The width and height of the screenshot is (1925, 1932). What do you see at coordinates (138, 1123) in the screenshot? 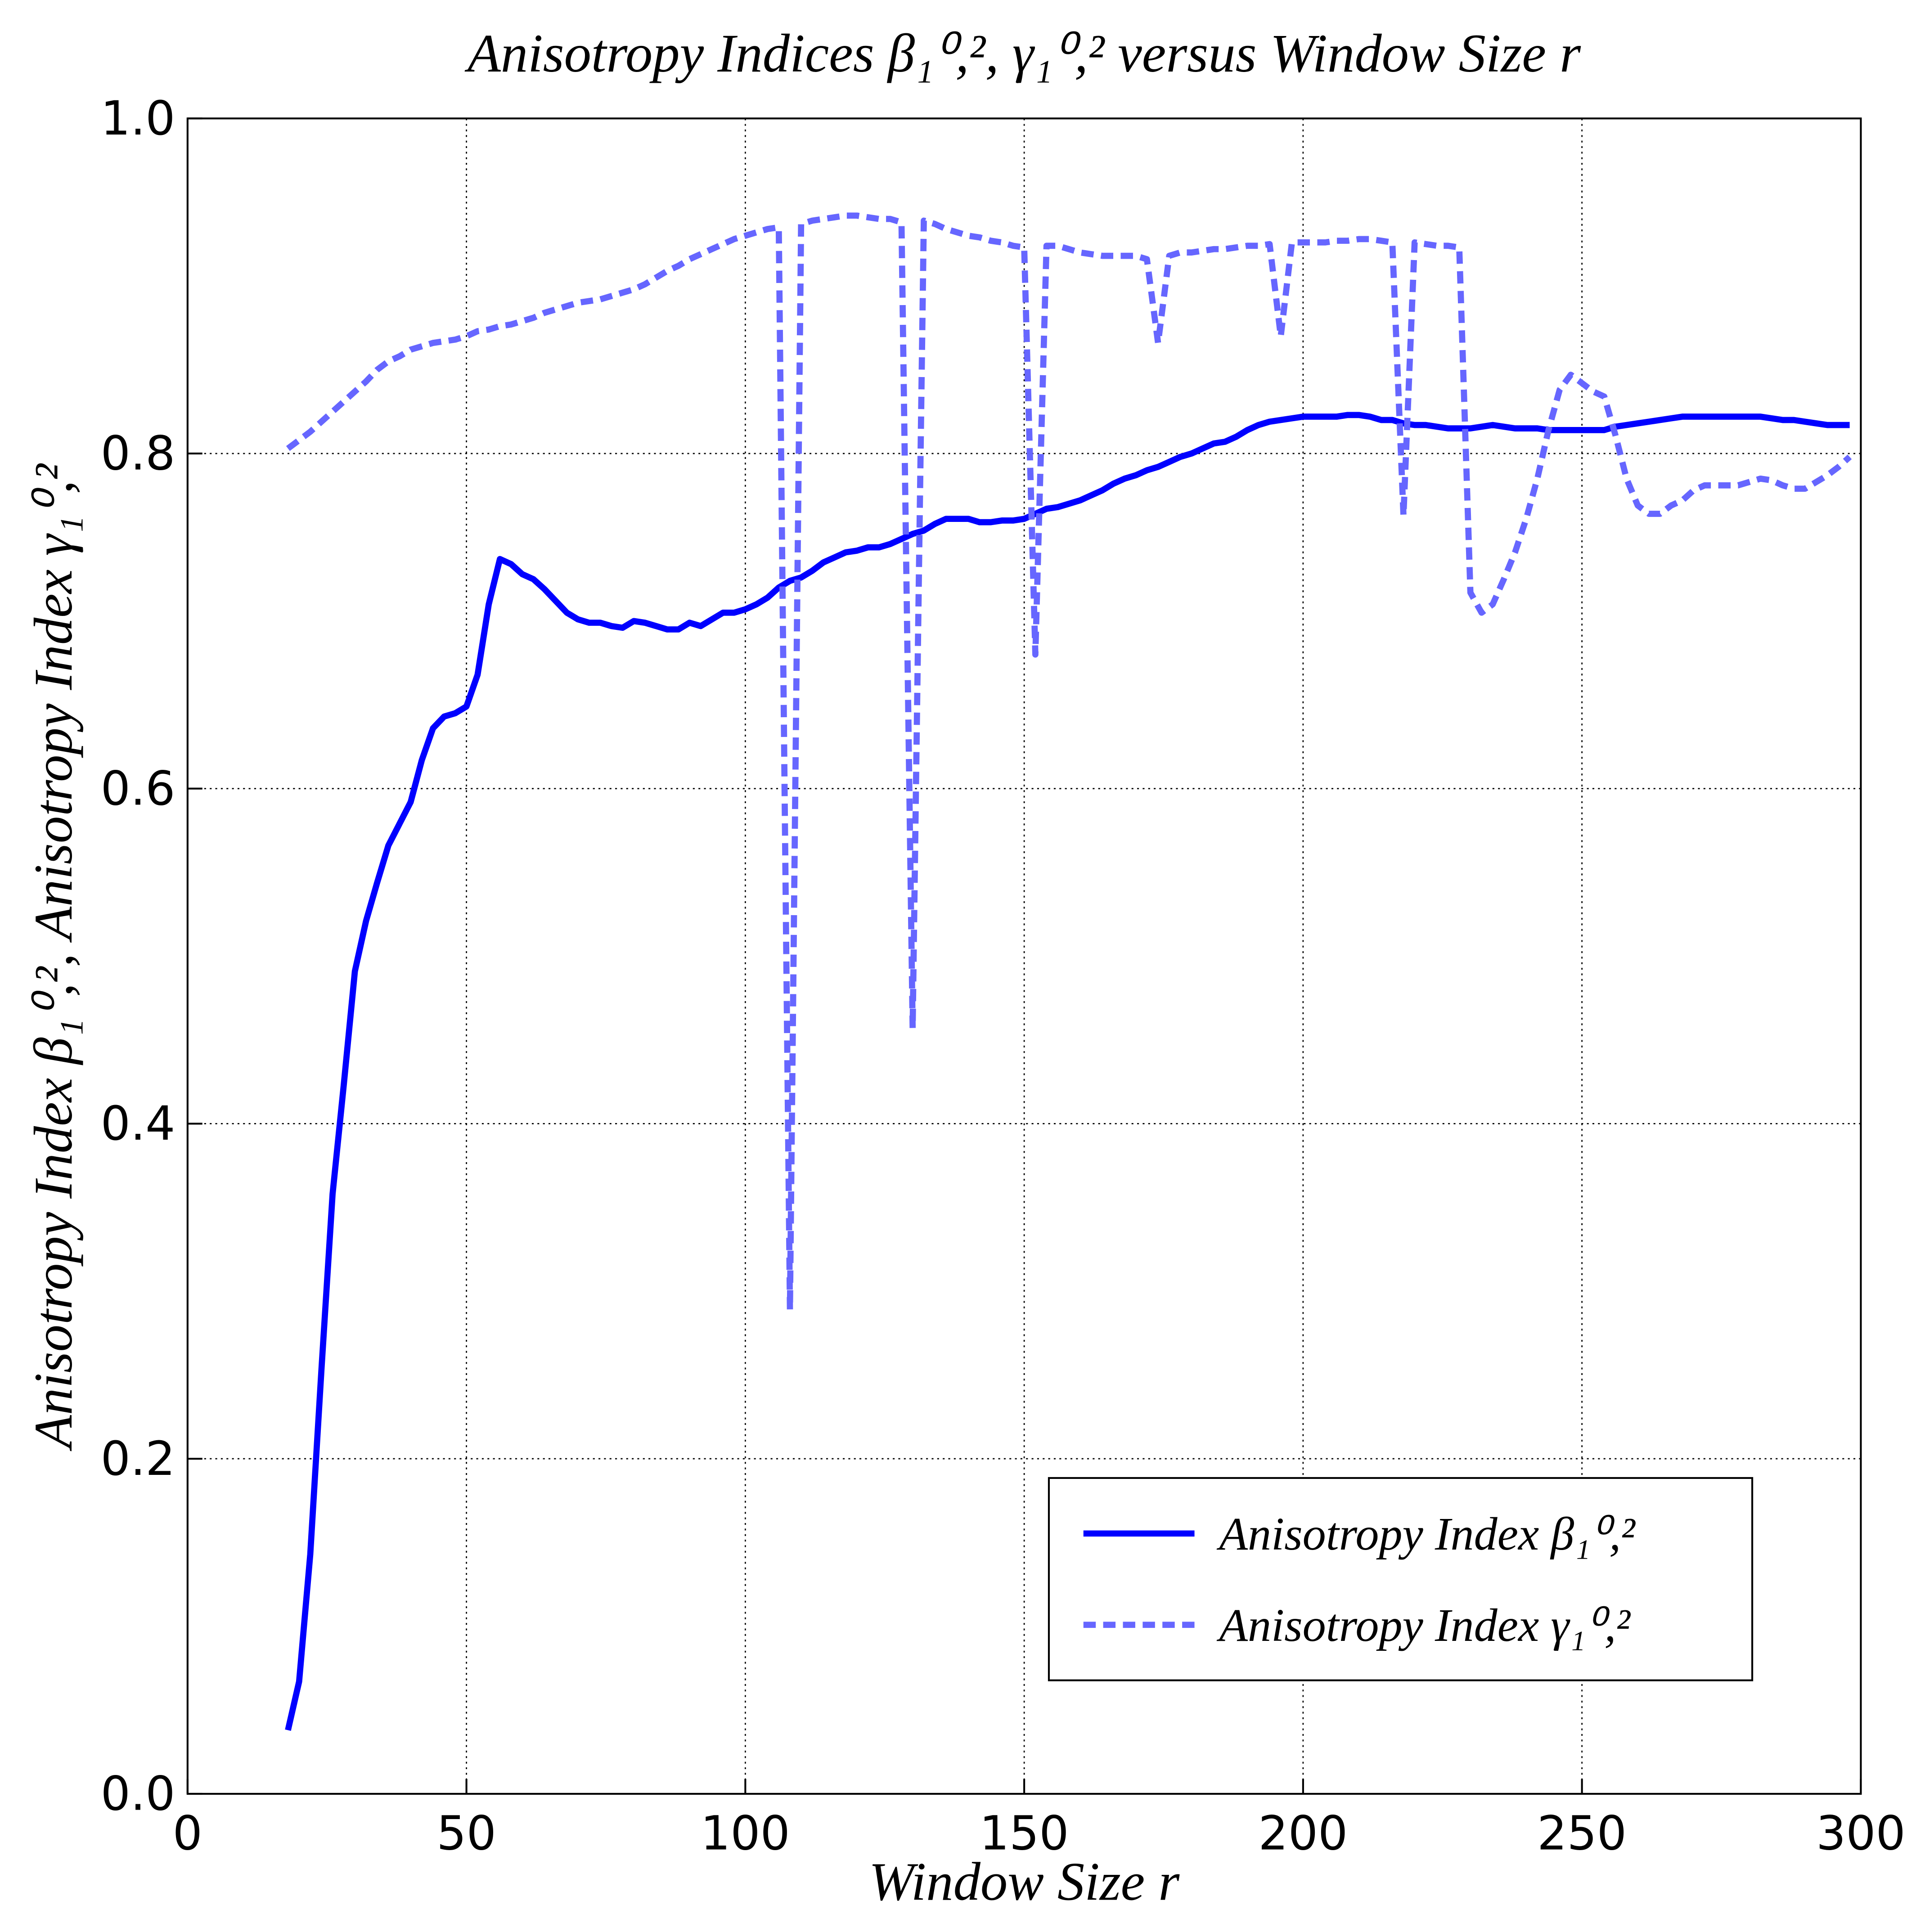
I see `y-tick-label: 0.4` at bounding box center [138, 1123].